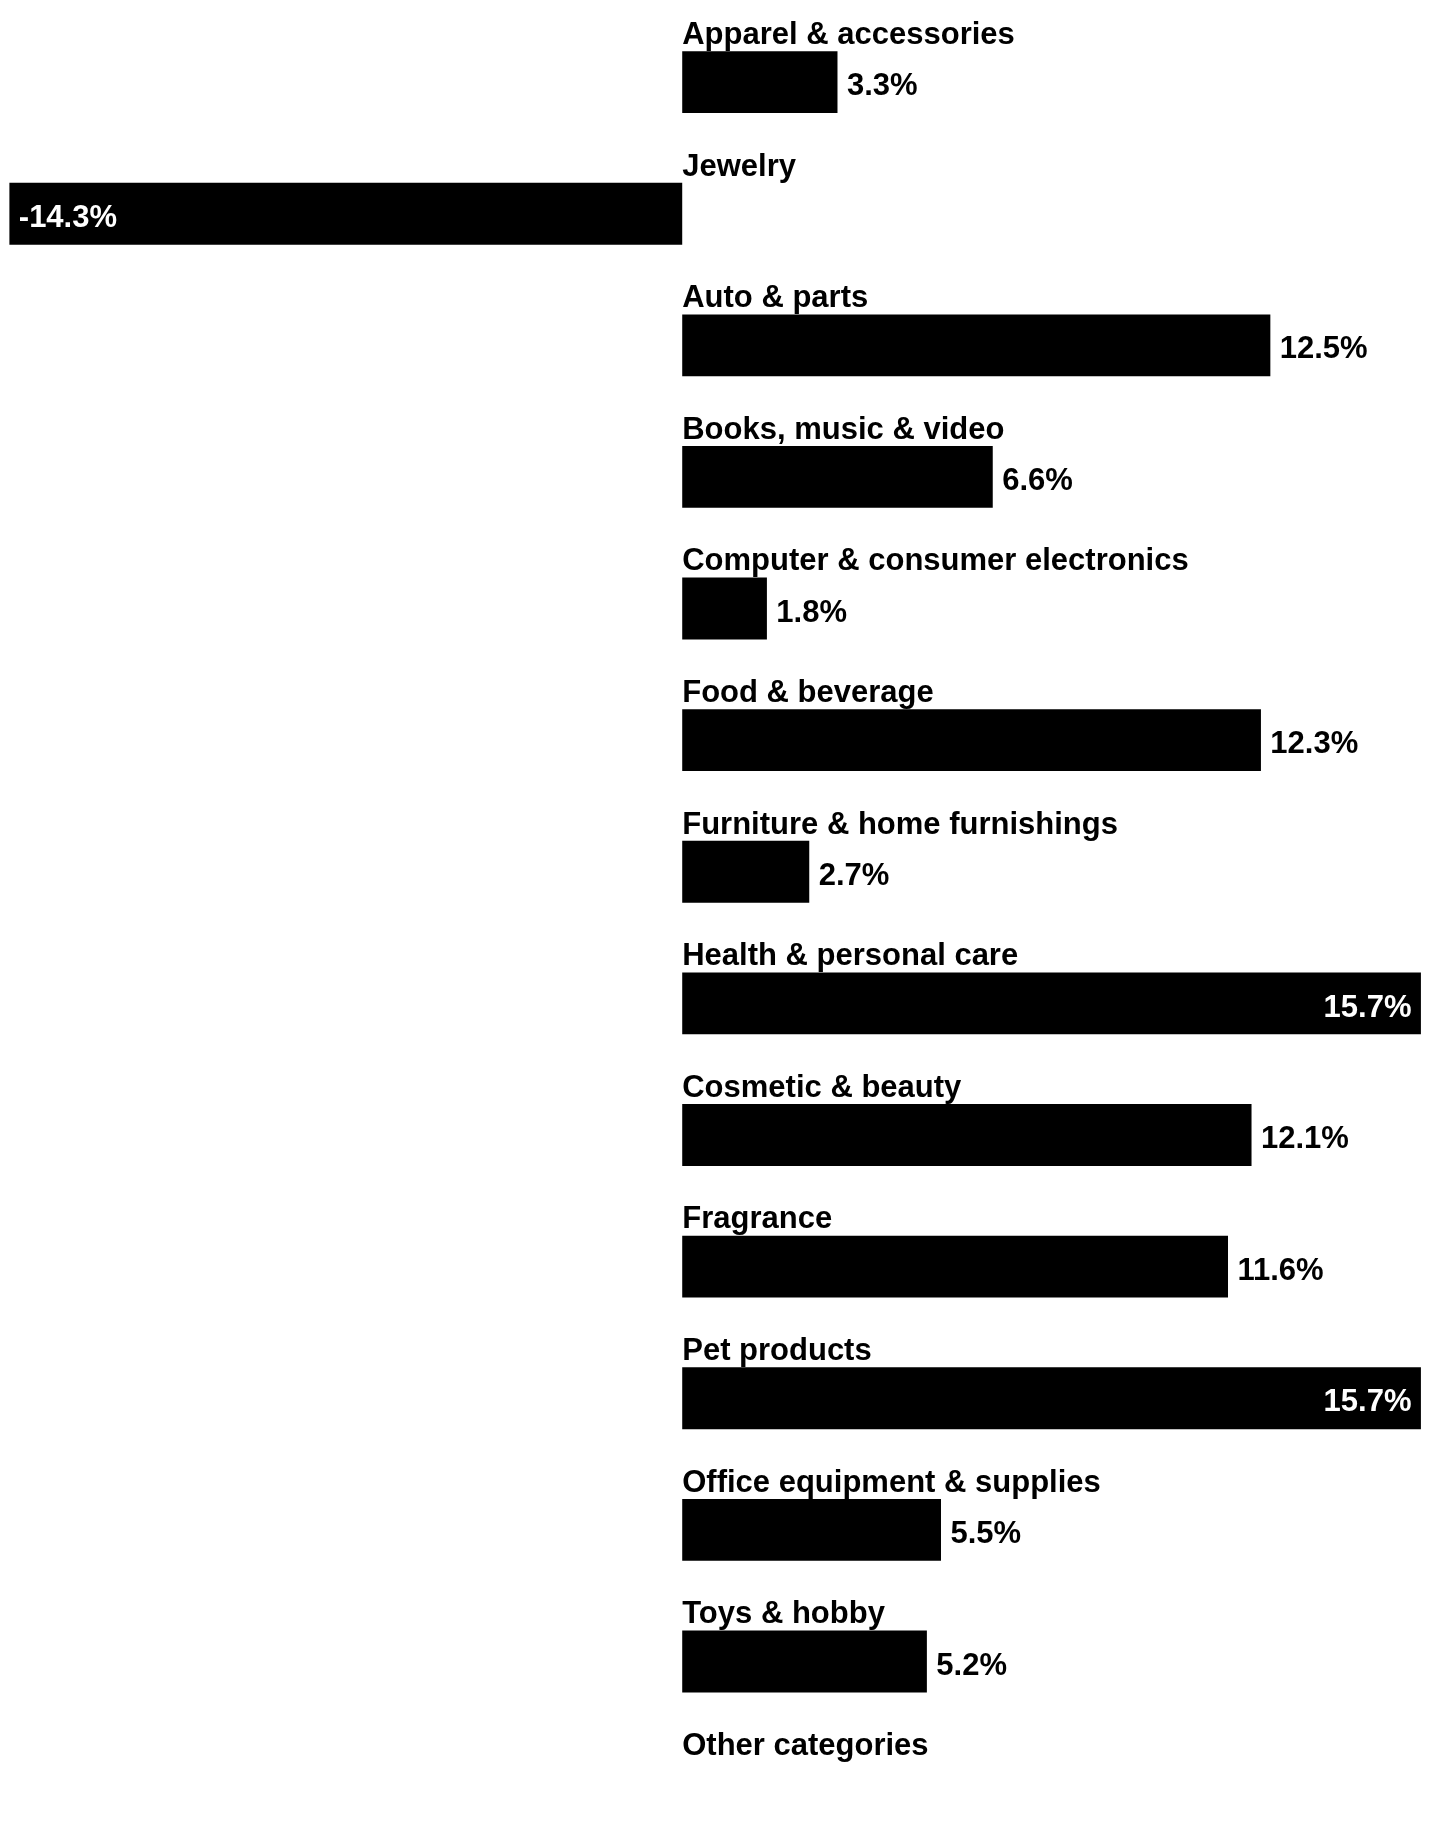  I want to click on y-tick-label: Other categories, so click(805, 1744).